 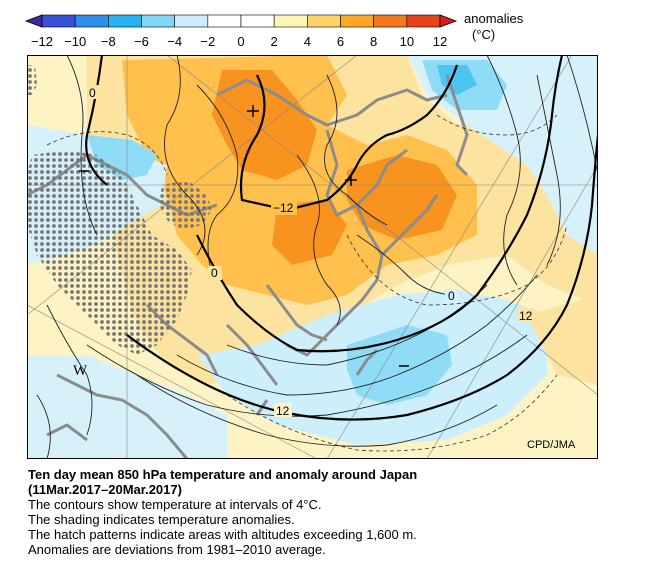 I want to click on warm-center-letter: W, so click(x=80, y=371).